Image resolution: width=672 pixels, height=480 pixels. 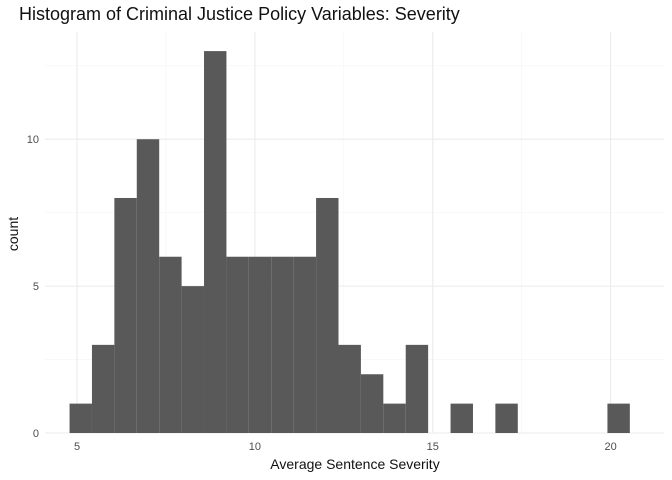 I want to click on x-tick-label: 15, so click(x=433, y=447).